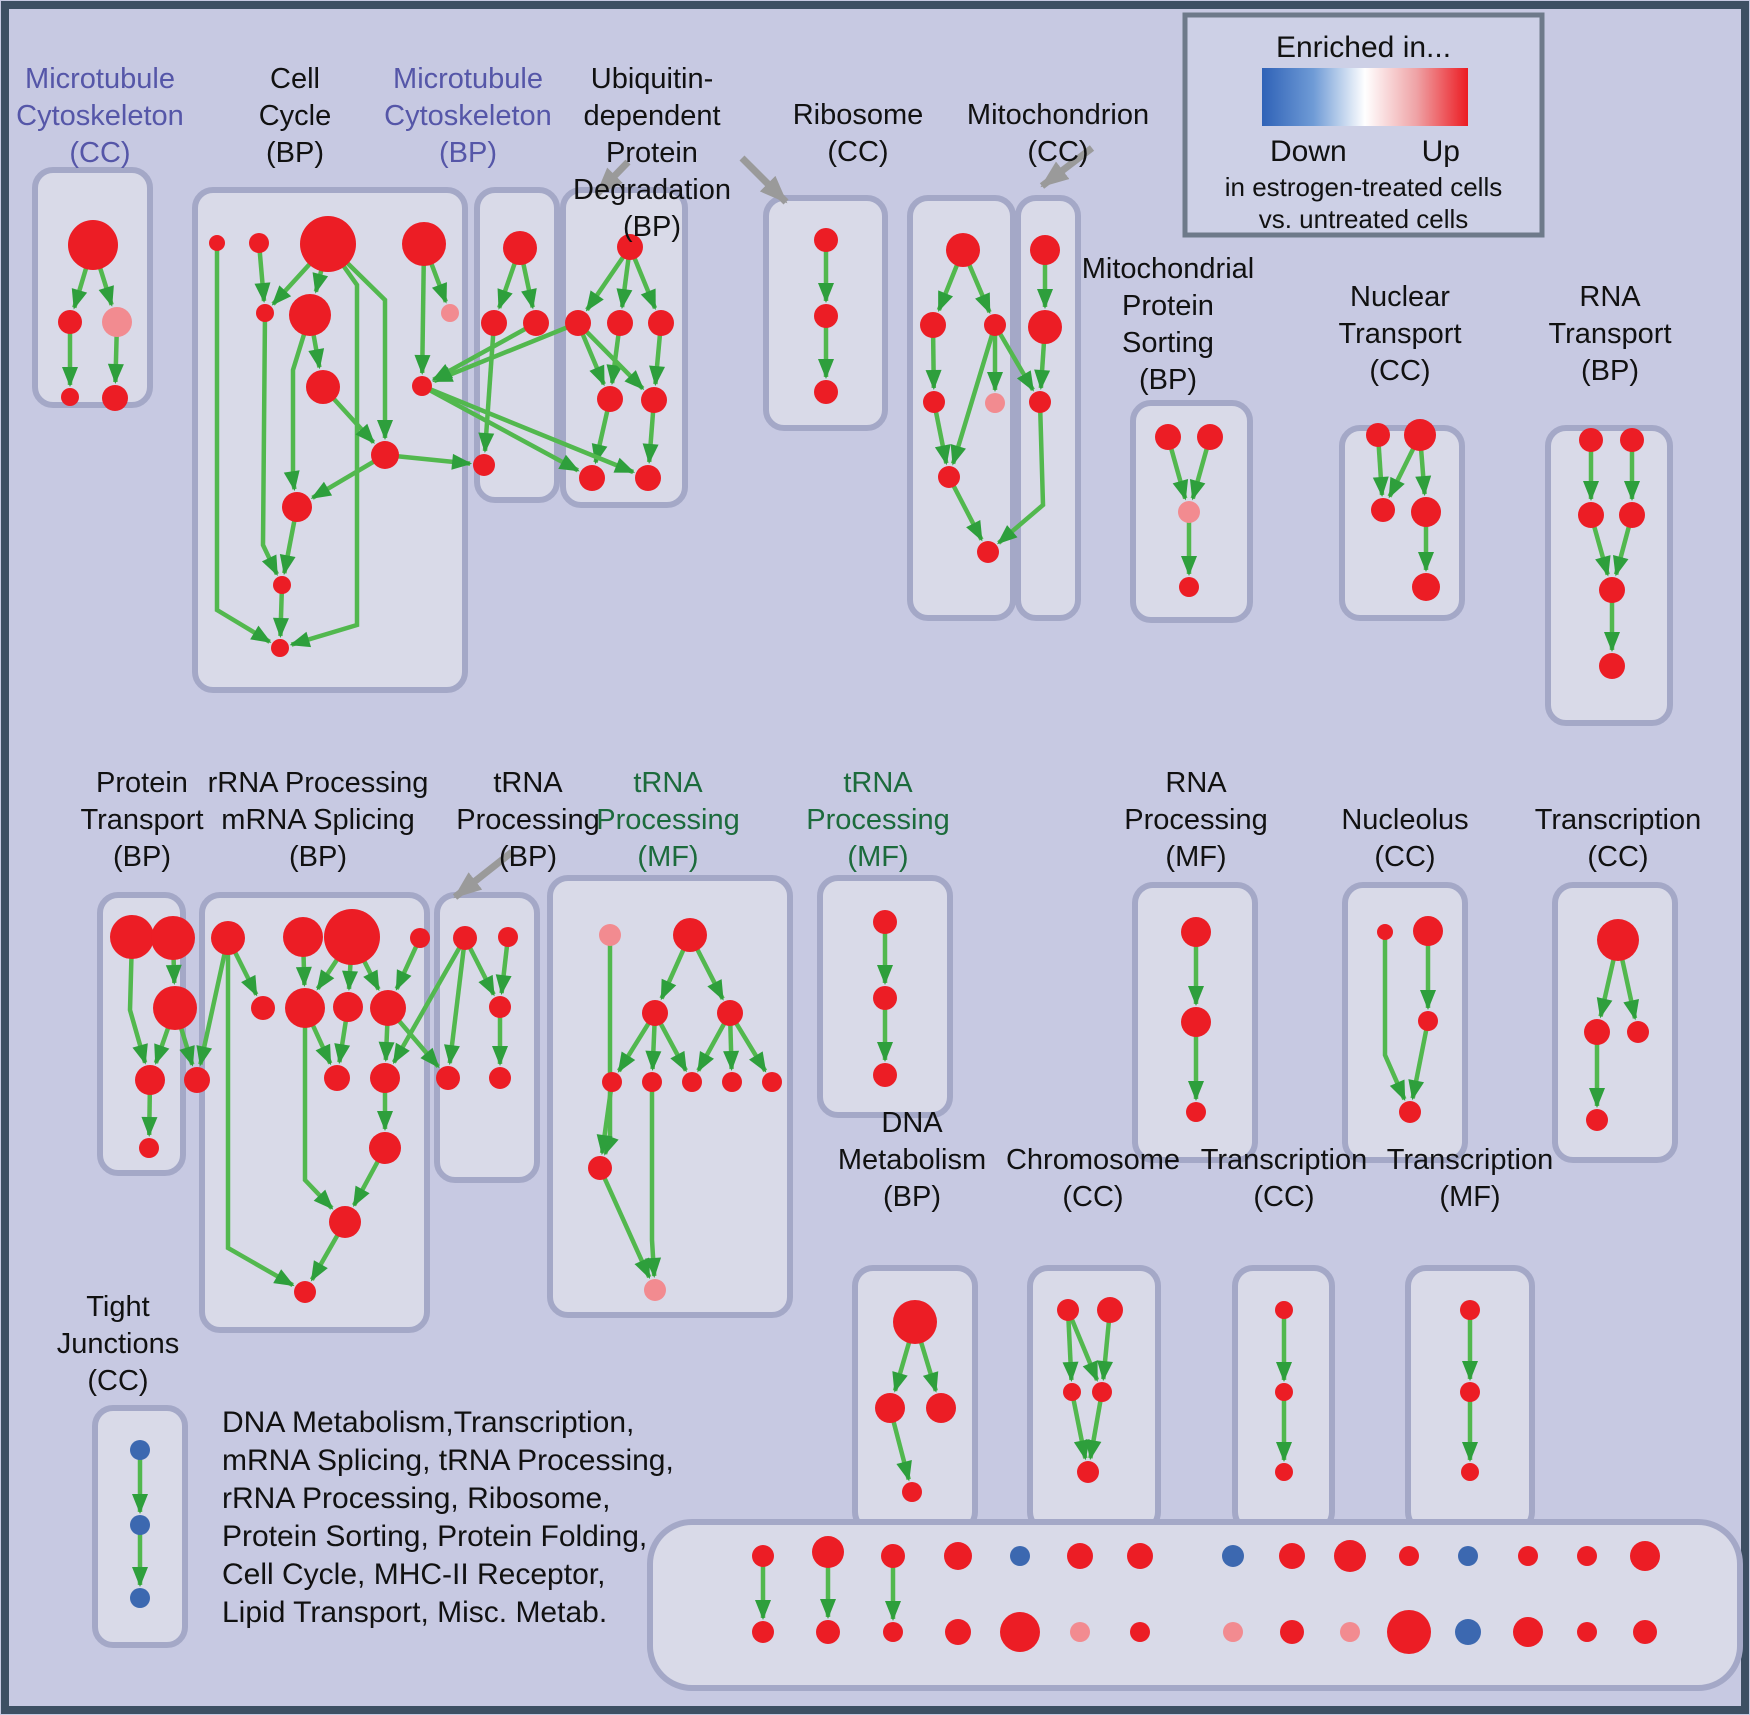 The image size is (1750, 1715). I want to click on go-term-node-cell_cycle-m, so click(282, 585).